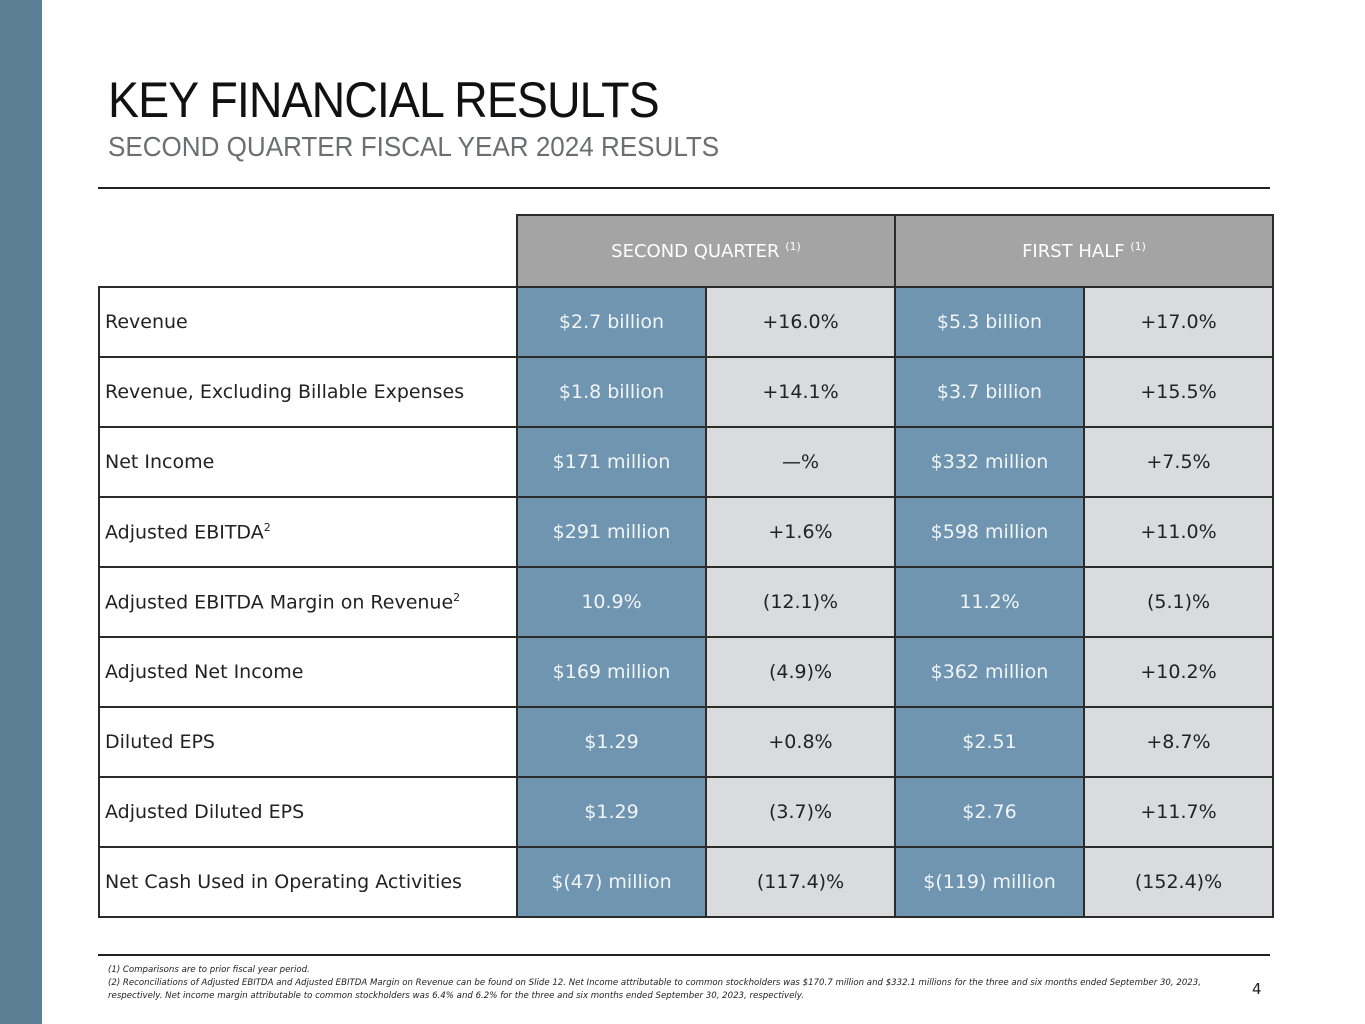 The width and height of the screenshot is (1365, 1024). Describe the element at coordinates (414, 146) in the screenshot. I see `page-subtitle: SECOND QUARTER FISCAL YEAR 2024 RESULTS` at that location.